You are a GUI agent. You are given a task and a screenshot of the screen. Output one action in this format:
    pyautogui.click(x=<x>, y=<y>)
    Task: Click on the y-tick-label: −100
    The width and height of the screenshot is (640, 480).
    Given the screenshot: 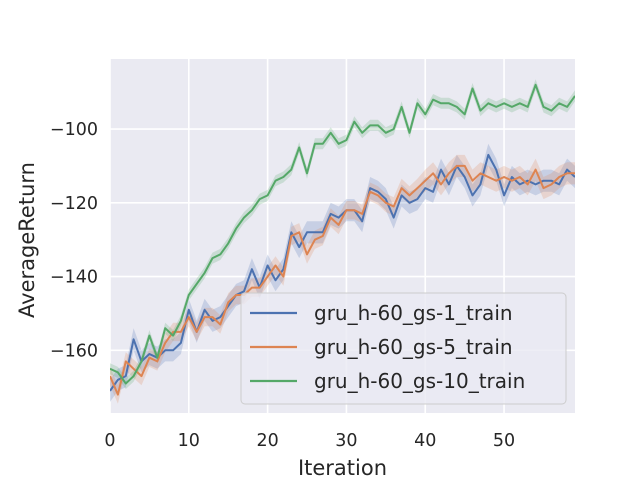 What is the action you would take?
    pyautogui.click(x=74, y=130)
    